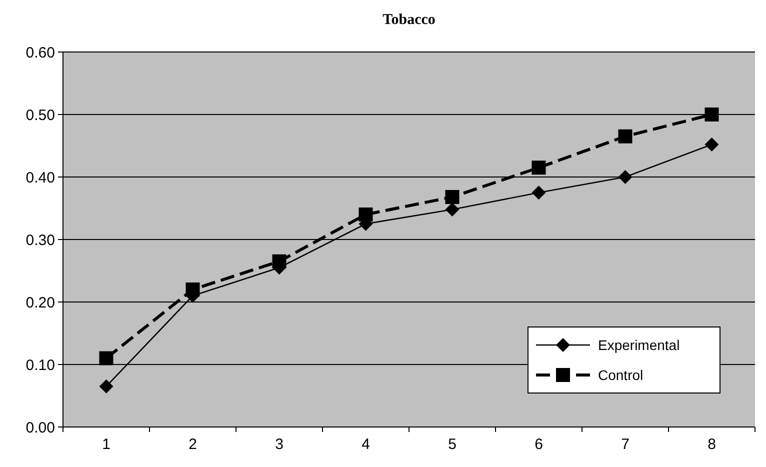 This screenshot has height=467, width=766. What do you see at coordinates (279, 444) in the screenshot?
I see `x-tick-label: 3` at bounding box center [279, 444].